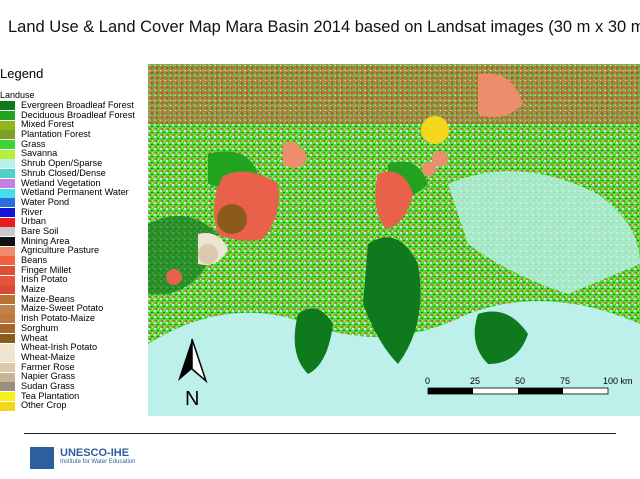  I want to click on legend-label: Deciduous Broadleaf Forest, so click(78, 114).